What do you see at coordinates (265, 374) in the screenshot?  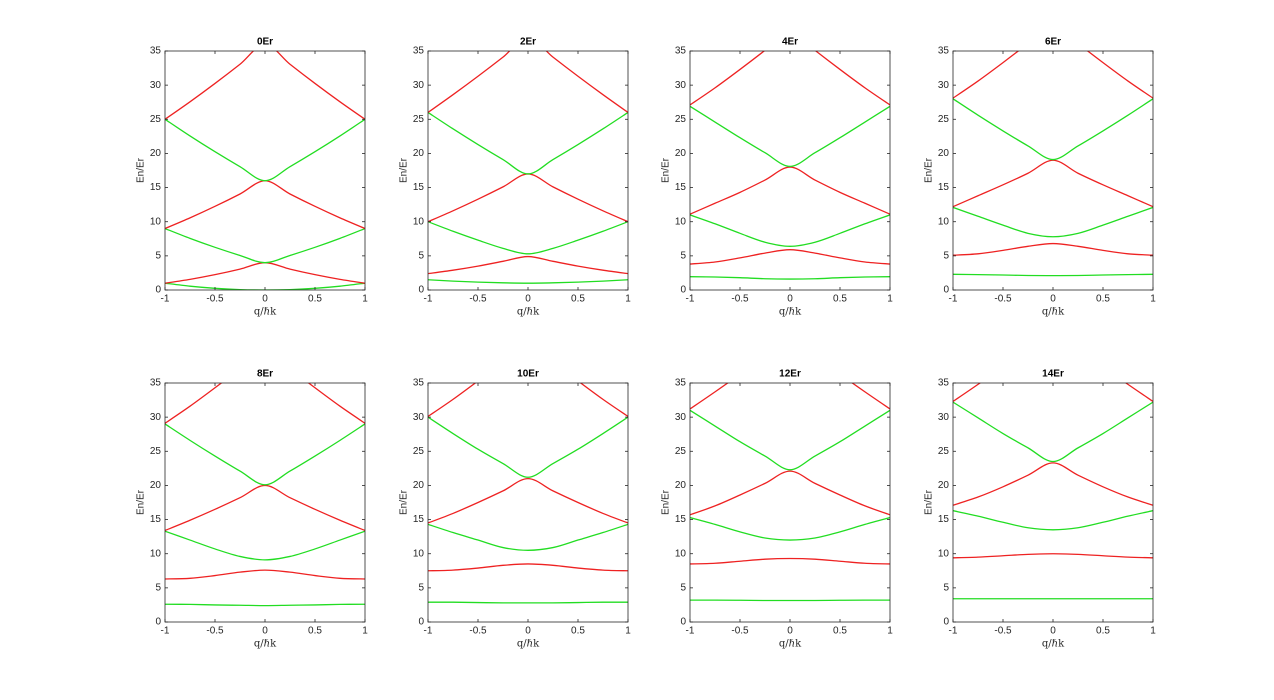 I see `subplot-title: 8Er` at bounding box center [265, 374].